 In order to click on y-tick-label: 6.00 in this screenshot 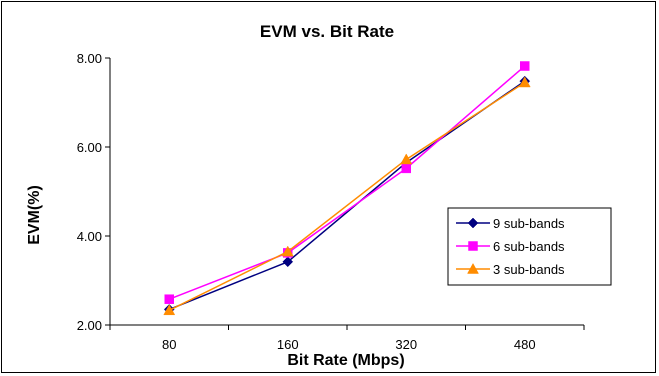, I will do `click(89, 147)`.